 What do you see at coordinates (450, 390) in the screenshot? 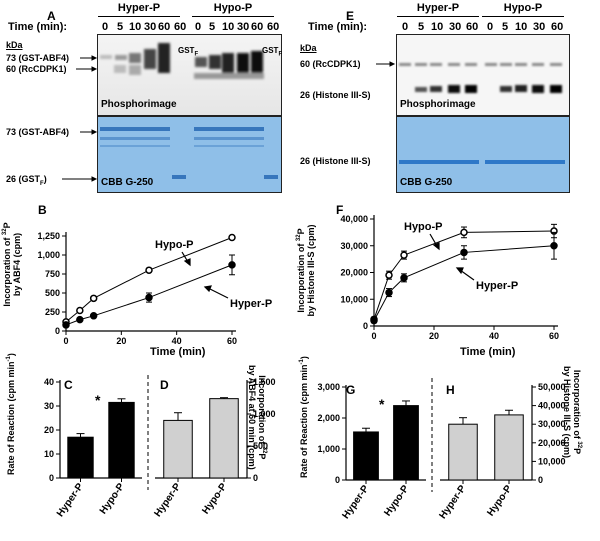
I see `panel-label-h: H` at bounding box center [450, 390].